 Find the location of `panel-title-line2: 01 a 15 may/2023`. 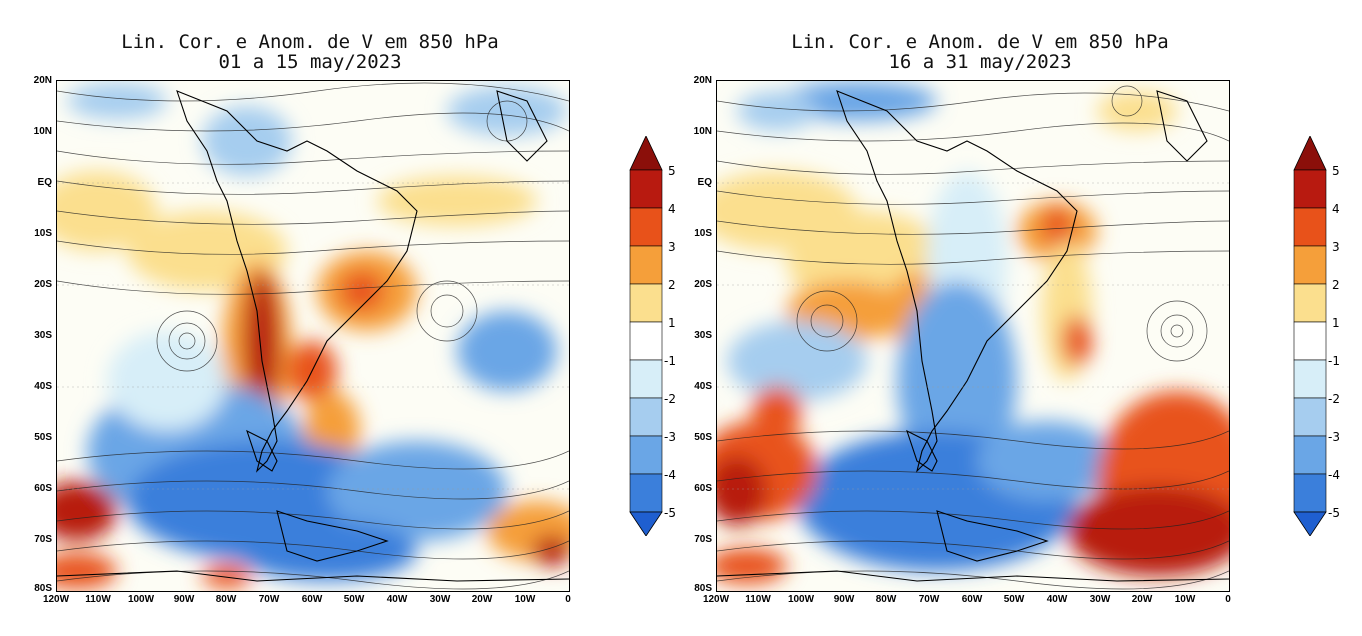

panel-title-line2: 01 a 15 may/2023 is located at coordinates (310, 62).